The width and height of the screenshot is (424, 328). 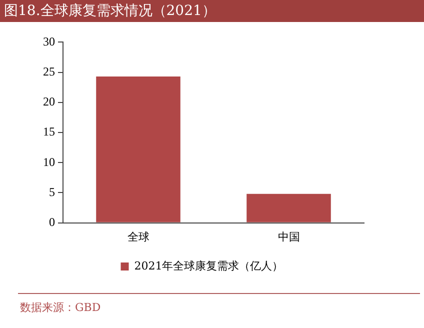 What do you see at coordinates (52, 191) in the screenshot?
I see `y-tick-label: 5` at bounding box center [52, 191].